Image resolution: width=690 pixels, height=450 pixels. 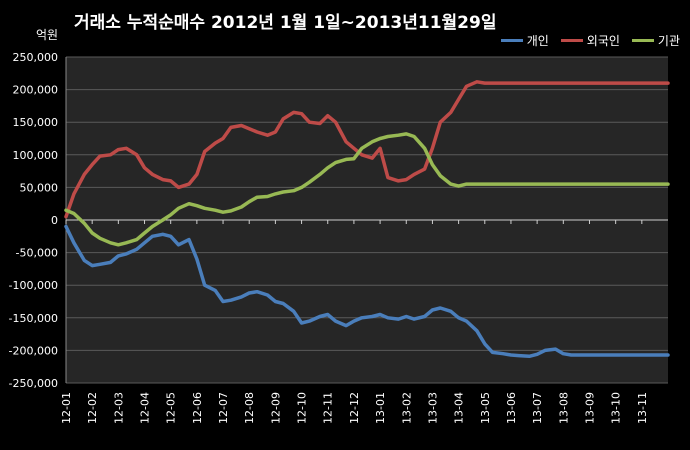 What do you see at coordinates (354, 408) in the screenshot?
I see `x-tick-label: 12-12` at bounding box center [354, 408].